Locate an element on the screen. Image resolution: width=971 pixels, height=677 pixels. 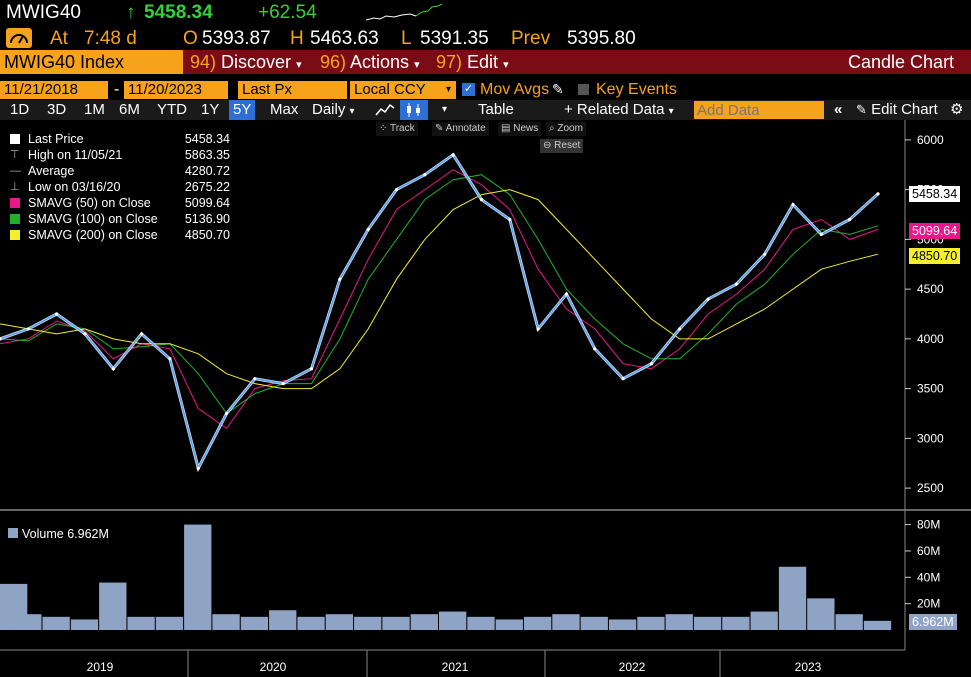
range-1y: 1Y is located at coordinates (210, 109).